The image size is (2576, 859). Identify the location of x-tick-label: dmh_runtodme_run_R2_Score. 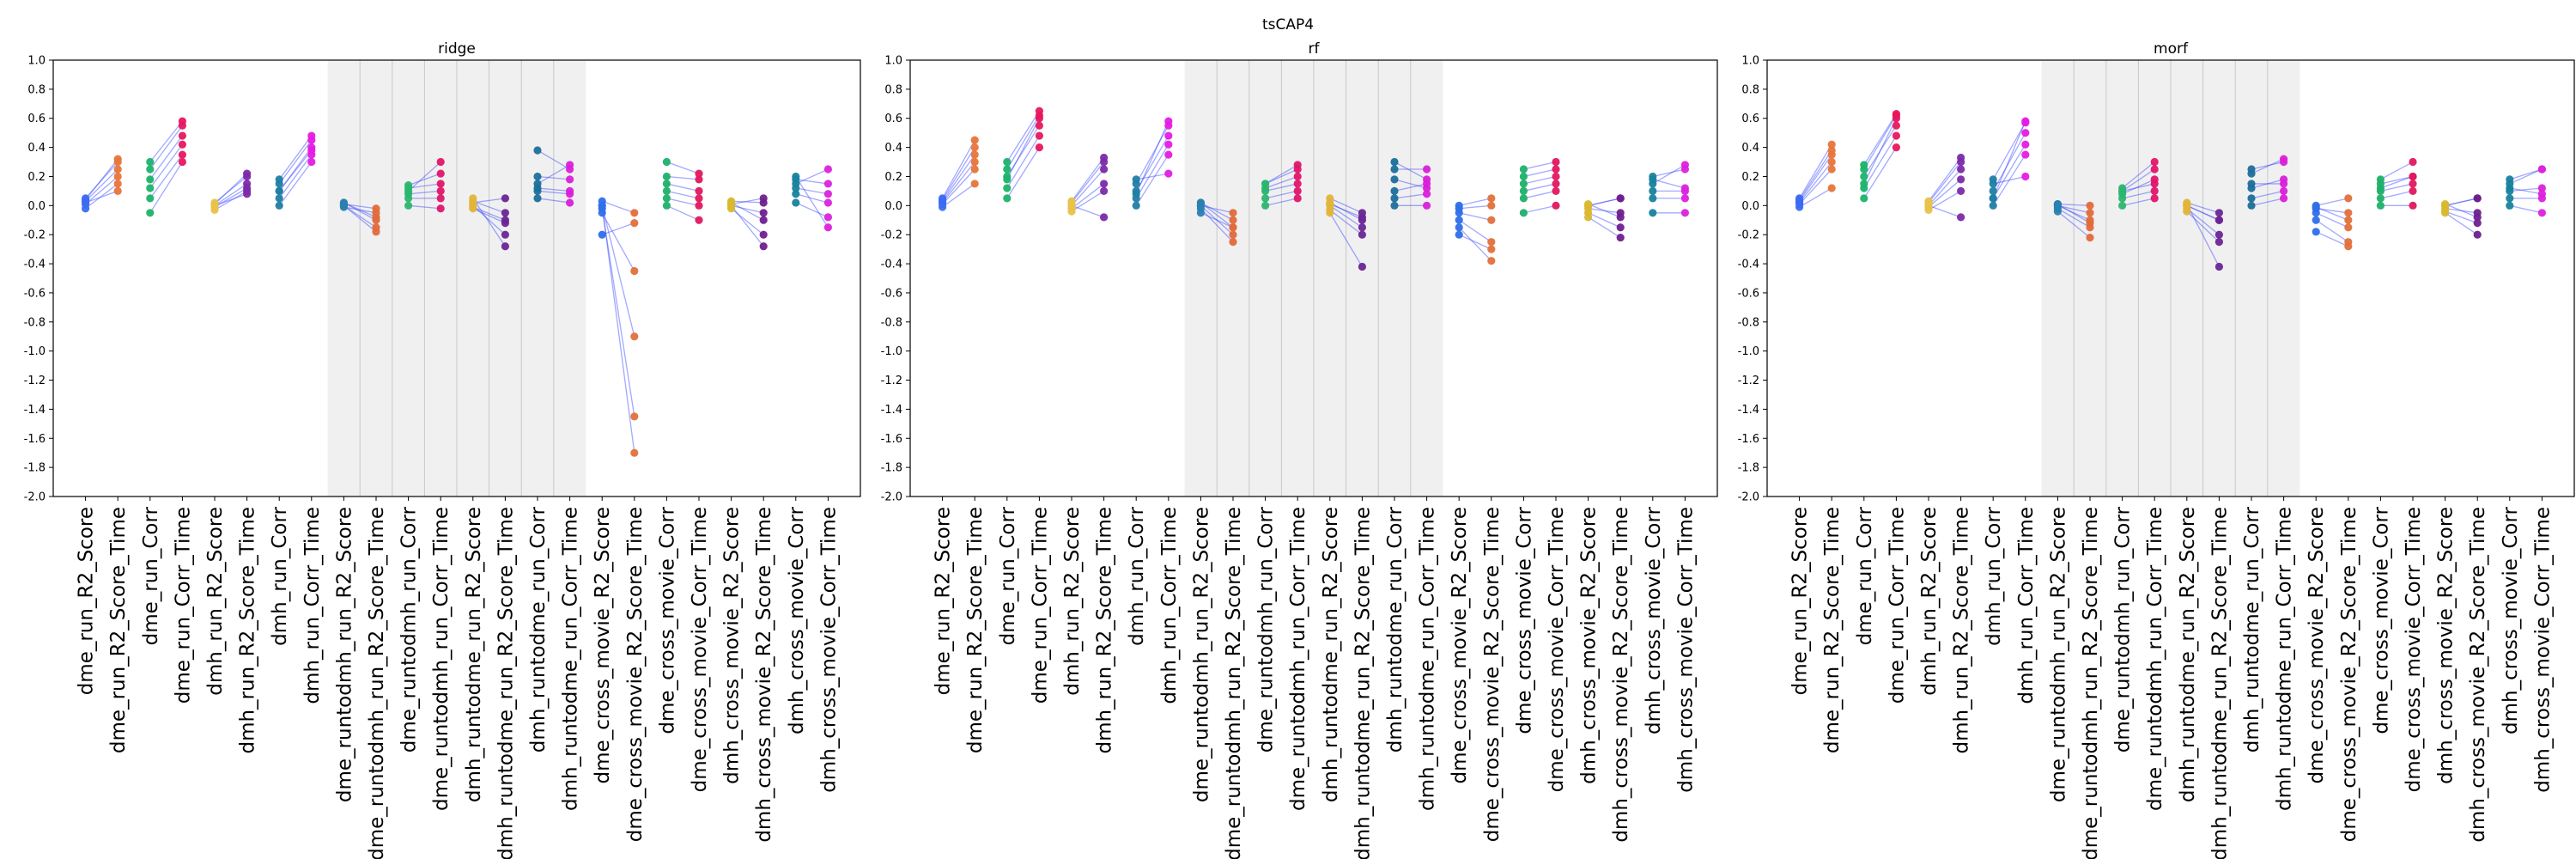
(2188, 654).